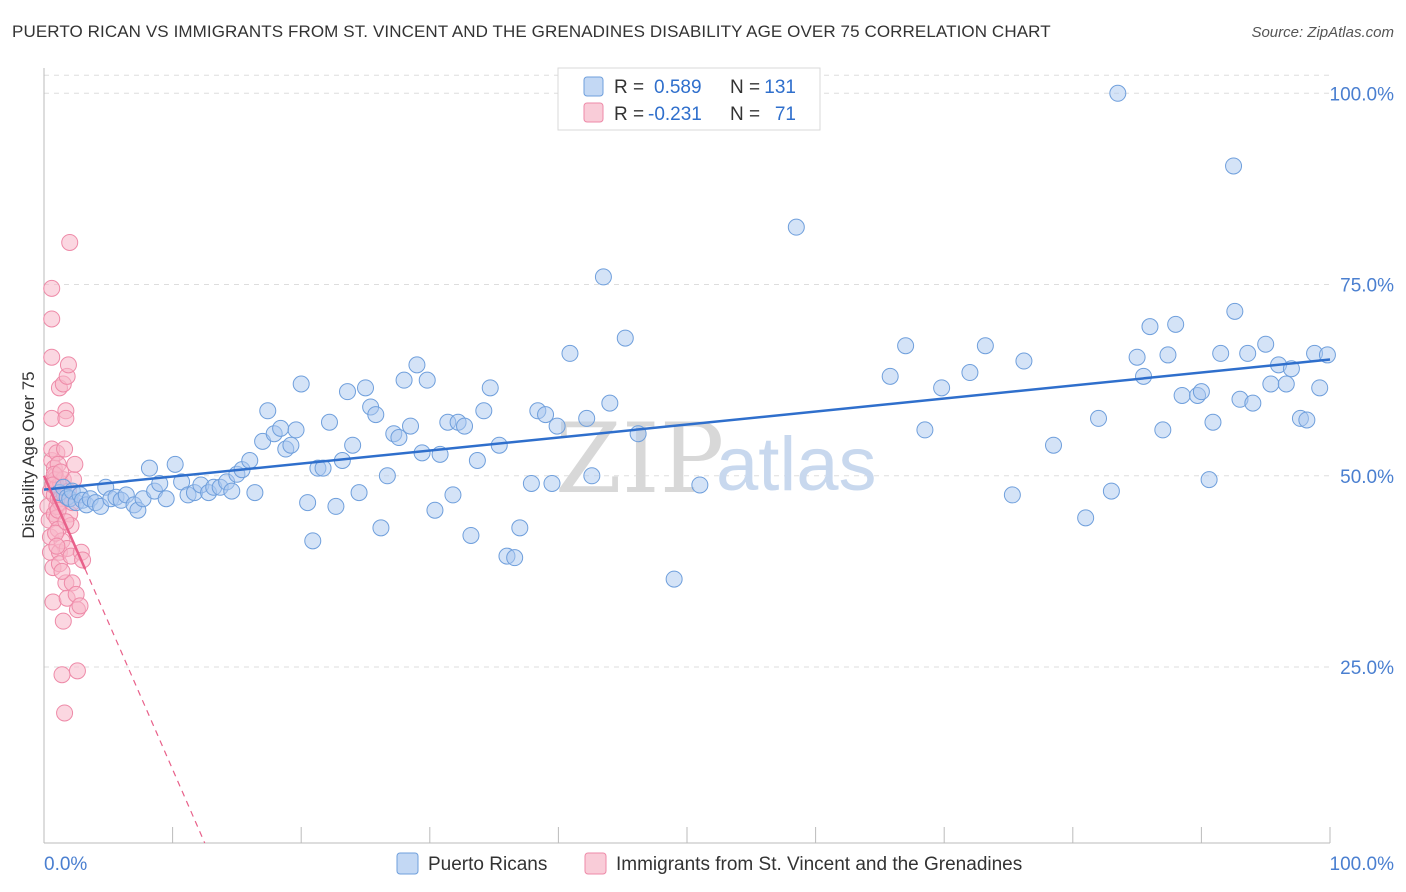 Image resolution: width=1406 pixels, height=892 pixels. Describe the element at coordinates (64, 522) in the screenshot. I see `trendline-st-vincent` at that location.